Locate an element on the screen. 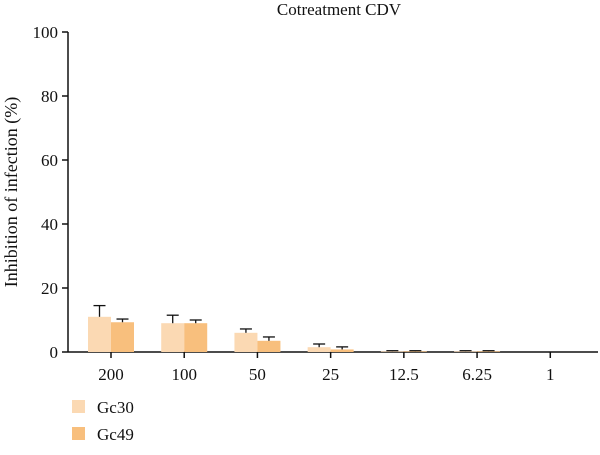 The height and width of the screenshot is (455, 600). legend-swatch-gc30 is located at coordinates (78, 406).